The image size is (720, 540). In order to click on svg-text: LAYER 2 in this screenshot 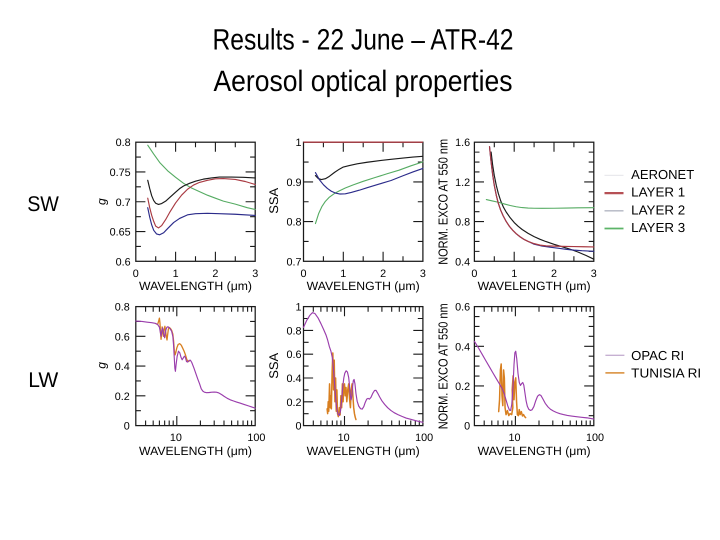, I will do `click(658, 209)`.